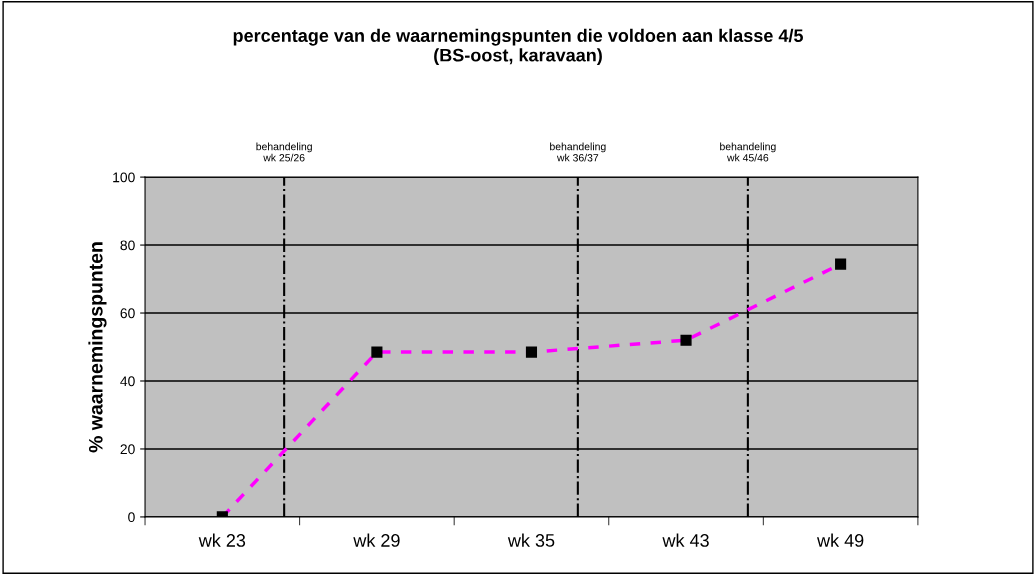  Describe the element at coordinates (376, 540) in the screenshot. I see `x-tick-label: wk 29` at that location.